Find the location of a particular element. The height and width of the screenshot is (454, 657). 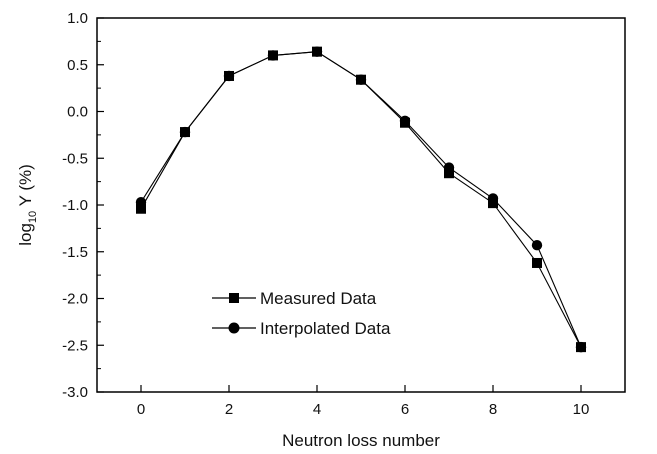

y-tick-label: 0.0 is located at coordinates (77, 112).